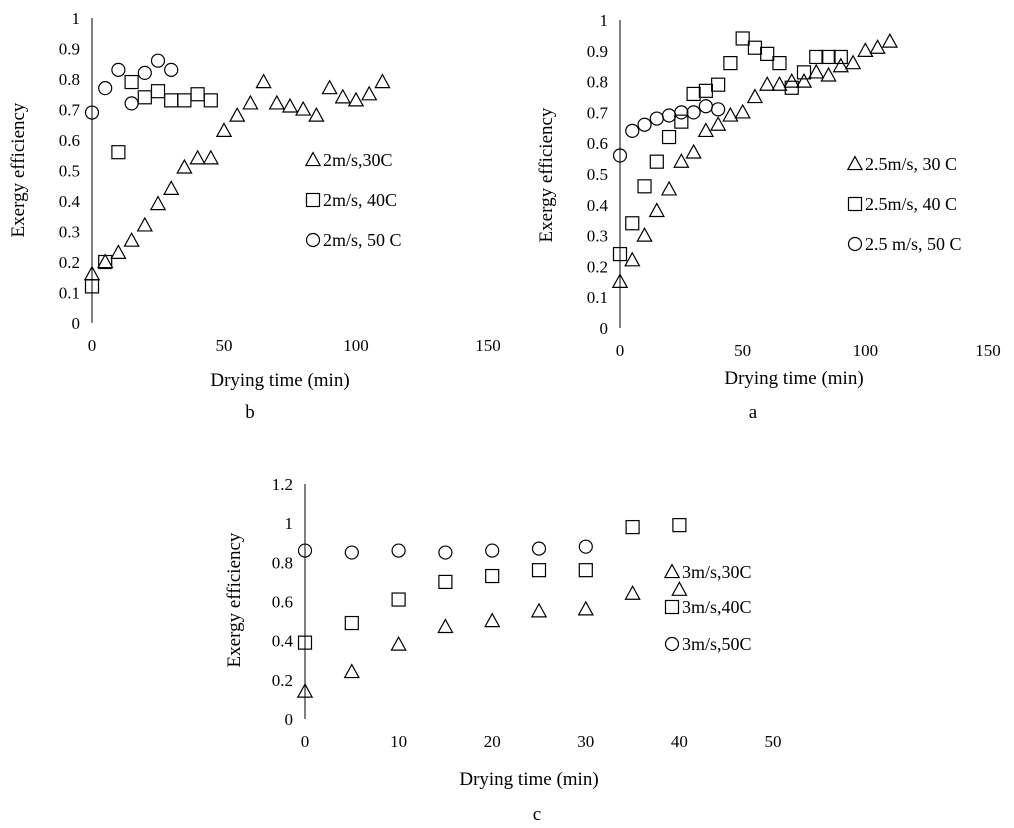  What do you see at coordinates (597, 82) in the screenshot?
I see `y-tick-label: 0.8` at bounding box center [597, 82].